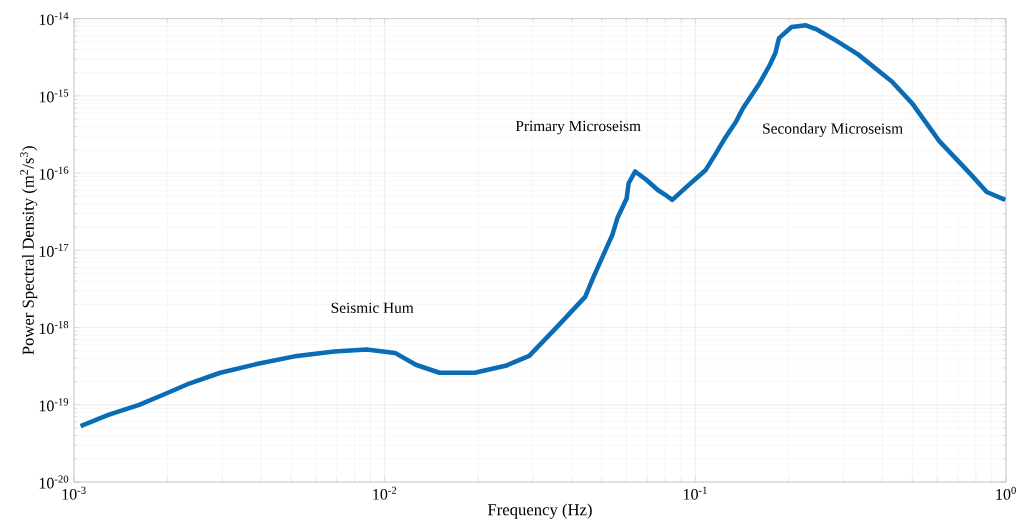 The width and height of the screenshot is (1021, 532). Describe the element at coordinates (54, 96) in the screenshot. I see `y-tick-label: 10$^{-15}$` at that location.